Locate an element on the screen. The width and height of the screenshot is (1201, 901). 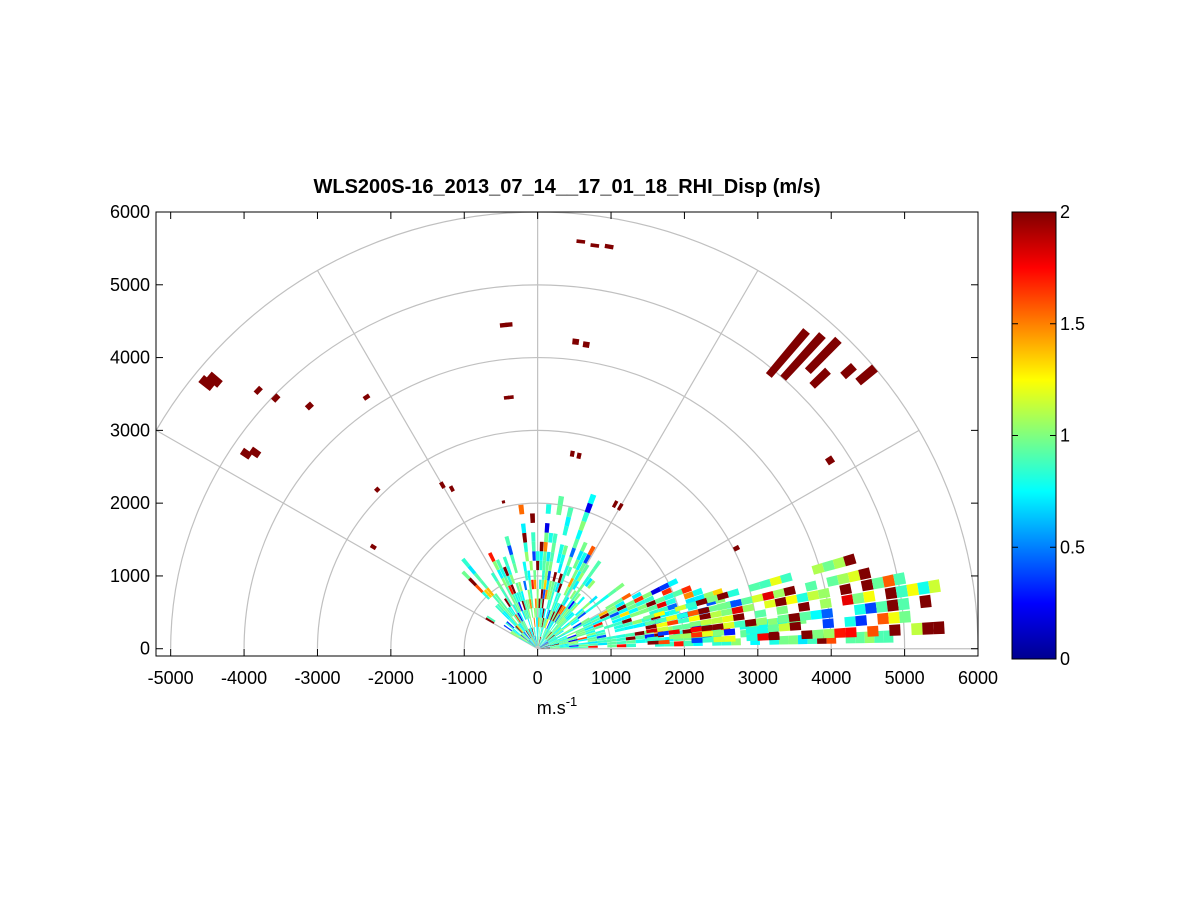
y-tick-label: 1000 is located at coordinates (130, 576).